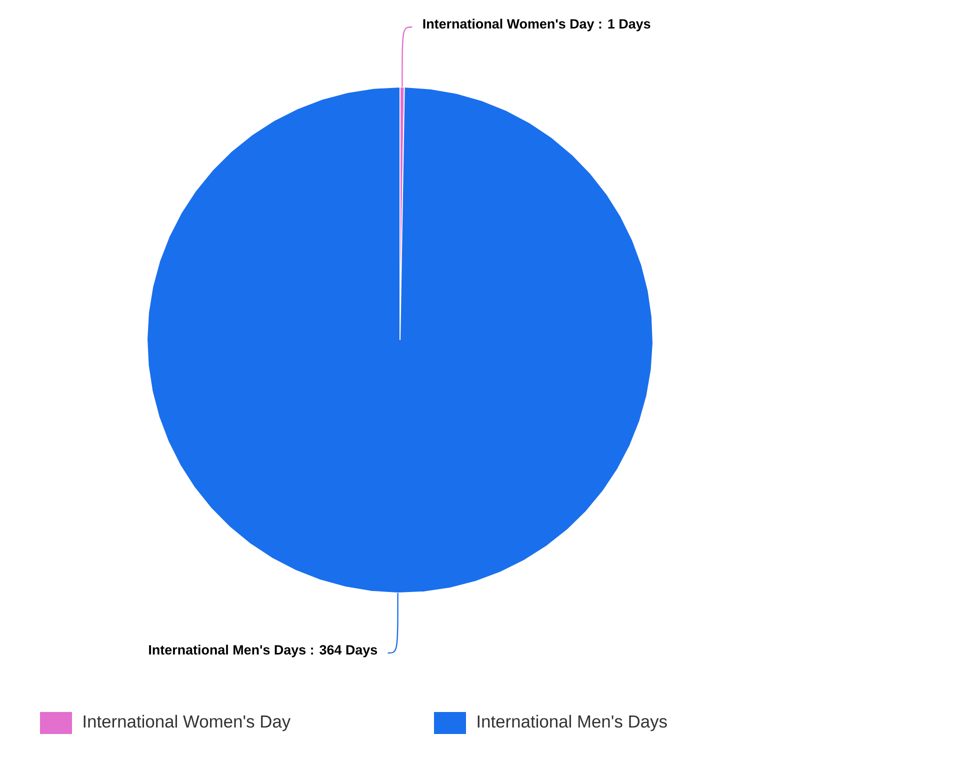  Describe the element at coordinates (263, 651) in the screenshot. I see `data-label: International Men's Days : 364 Days` at that location.